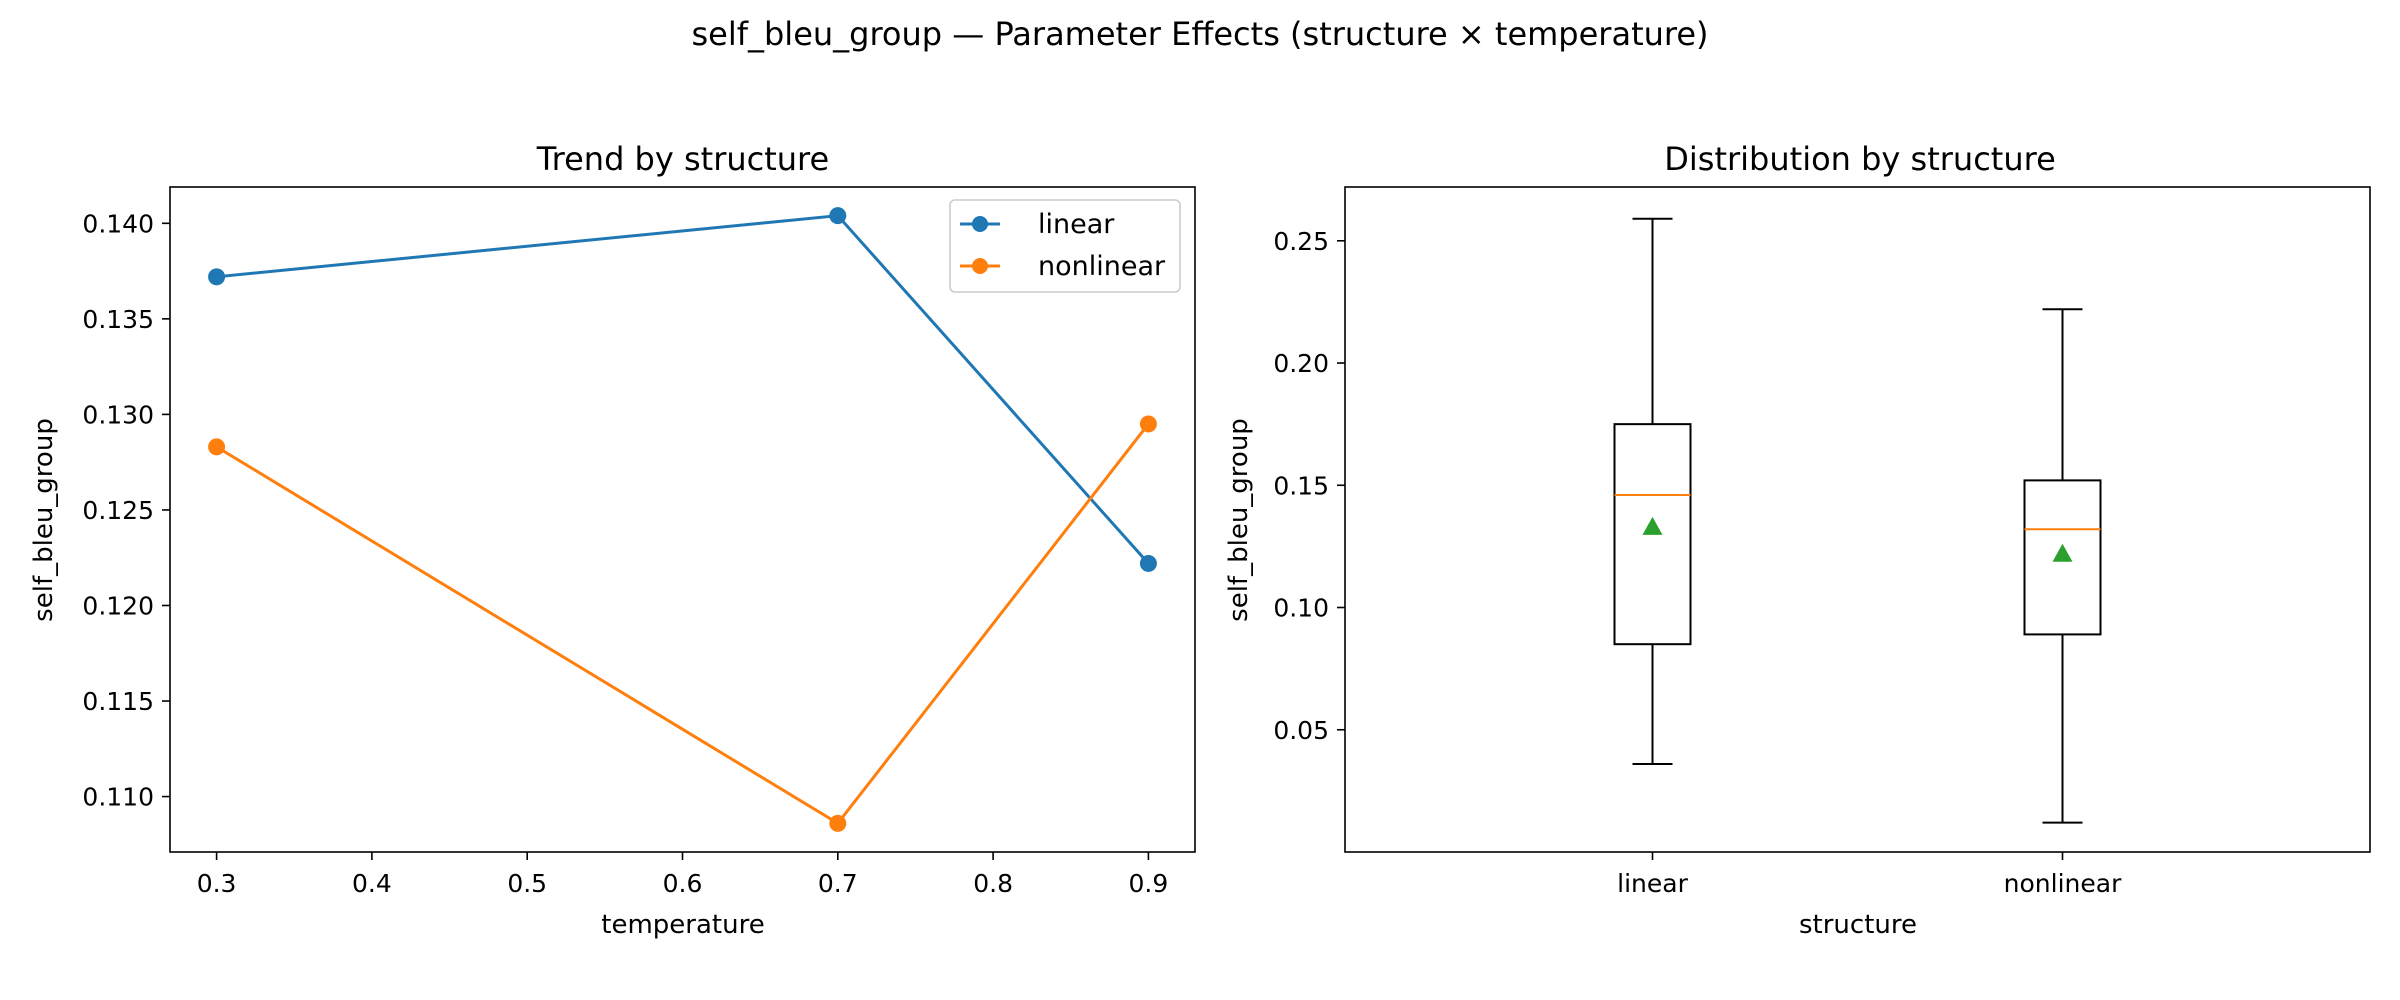  Describe the element at coordinates (118, 510) in the screenshot. I see `y-tick-label: 0.125` at that location.